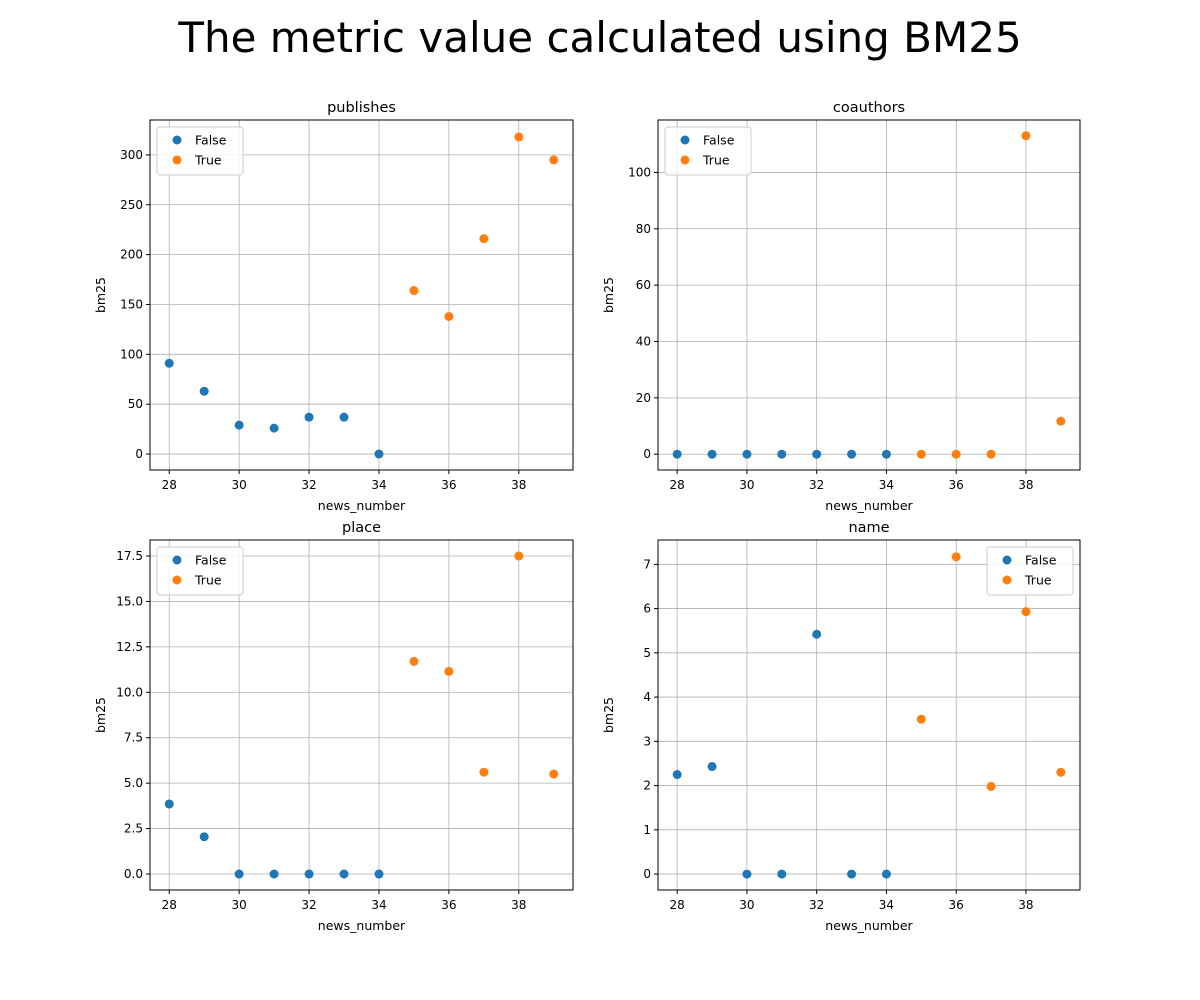  What do you see at coordinates (647, 786) in the screenshot?
I see `y-tick-label: 2` at bounding box center [647, 786].